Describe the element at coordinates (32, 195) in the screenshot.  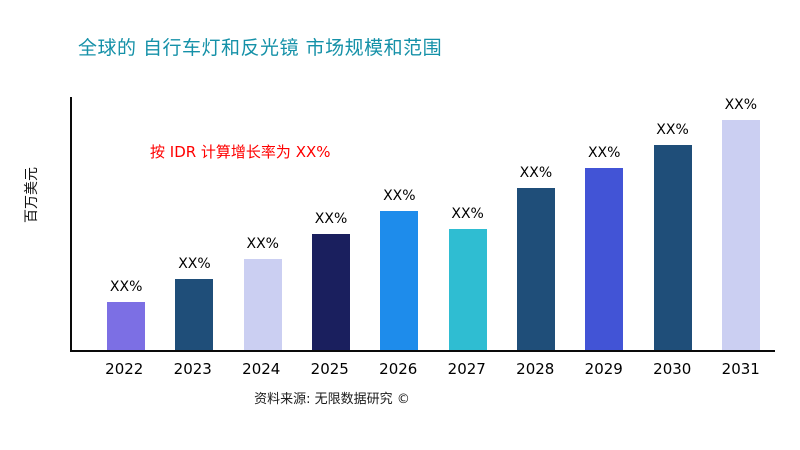
I see `y-axis-label: 百万美元` at that location.